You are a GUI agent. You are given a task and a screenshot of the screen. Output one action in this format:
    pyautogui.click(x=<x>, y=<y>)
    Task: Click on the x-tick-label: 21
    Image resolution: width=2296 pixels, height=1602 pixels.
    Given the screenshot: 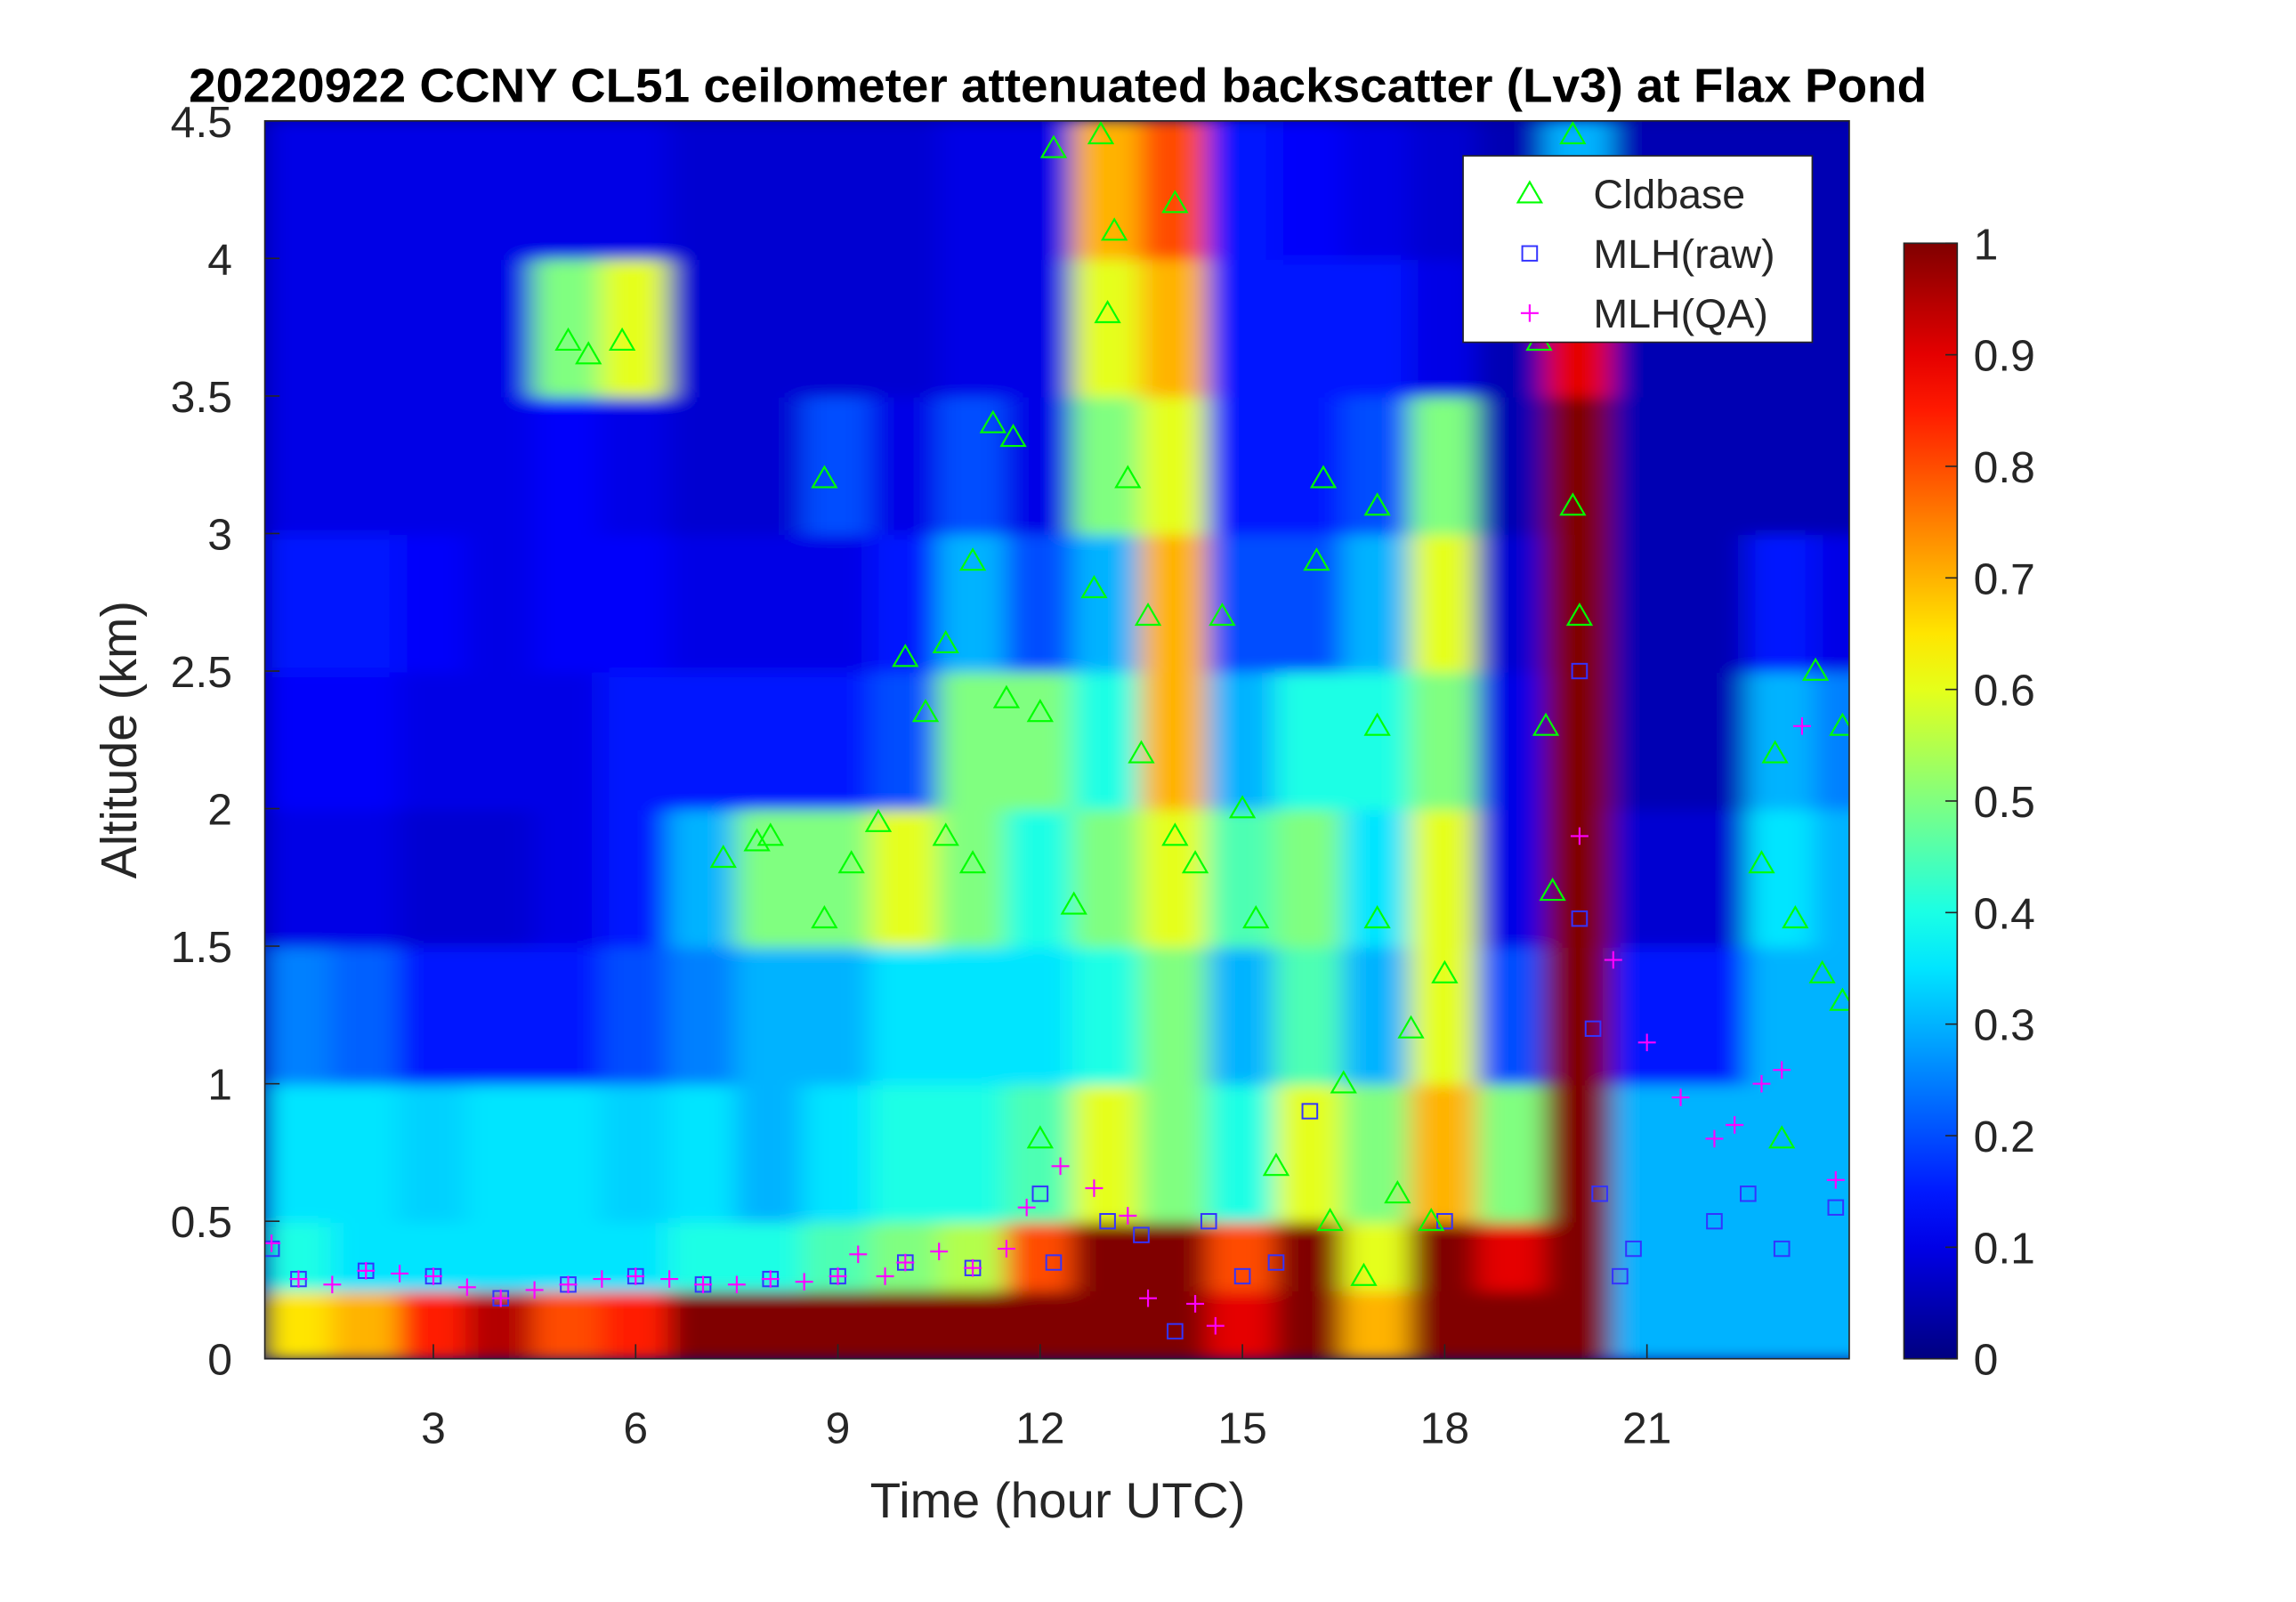 What is the action you would take?
    pyautogui.click(x=1646, y=1428)
    